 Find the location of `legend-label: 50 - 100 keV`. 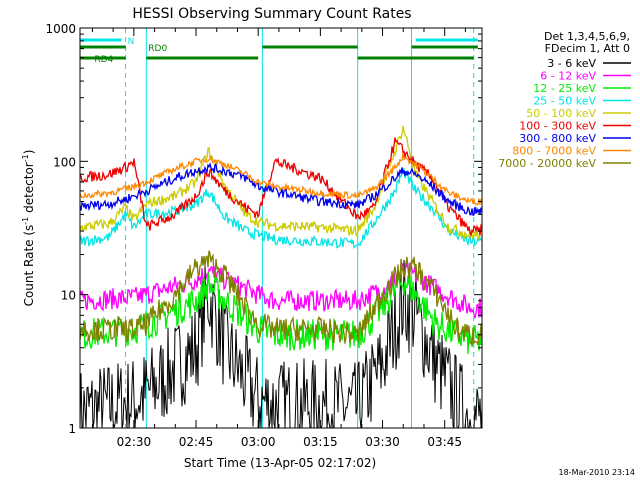

legend-label: 50 - 100 keV is located at coordinates (561, 113).